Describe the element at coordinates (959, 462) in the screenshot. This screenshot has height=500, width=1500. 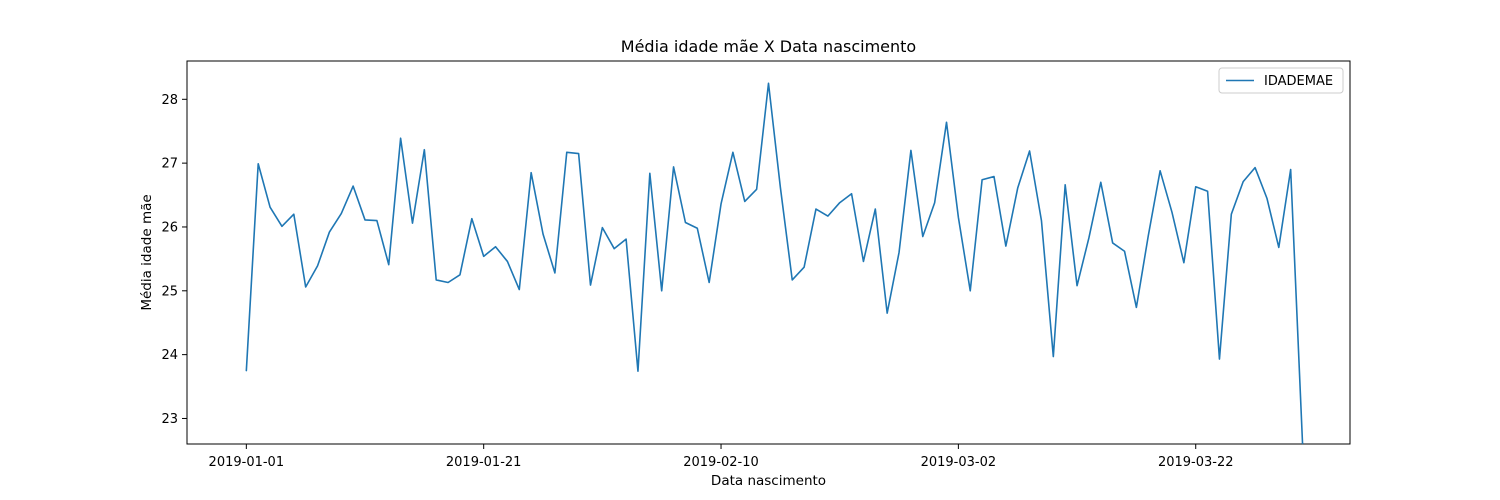
I see `x-tick-label: 2019-03-02` at that location.